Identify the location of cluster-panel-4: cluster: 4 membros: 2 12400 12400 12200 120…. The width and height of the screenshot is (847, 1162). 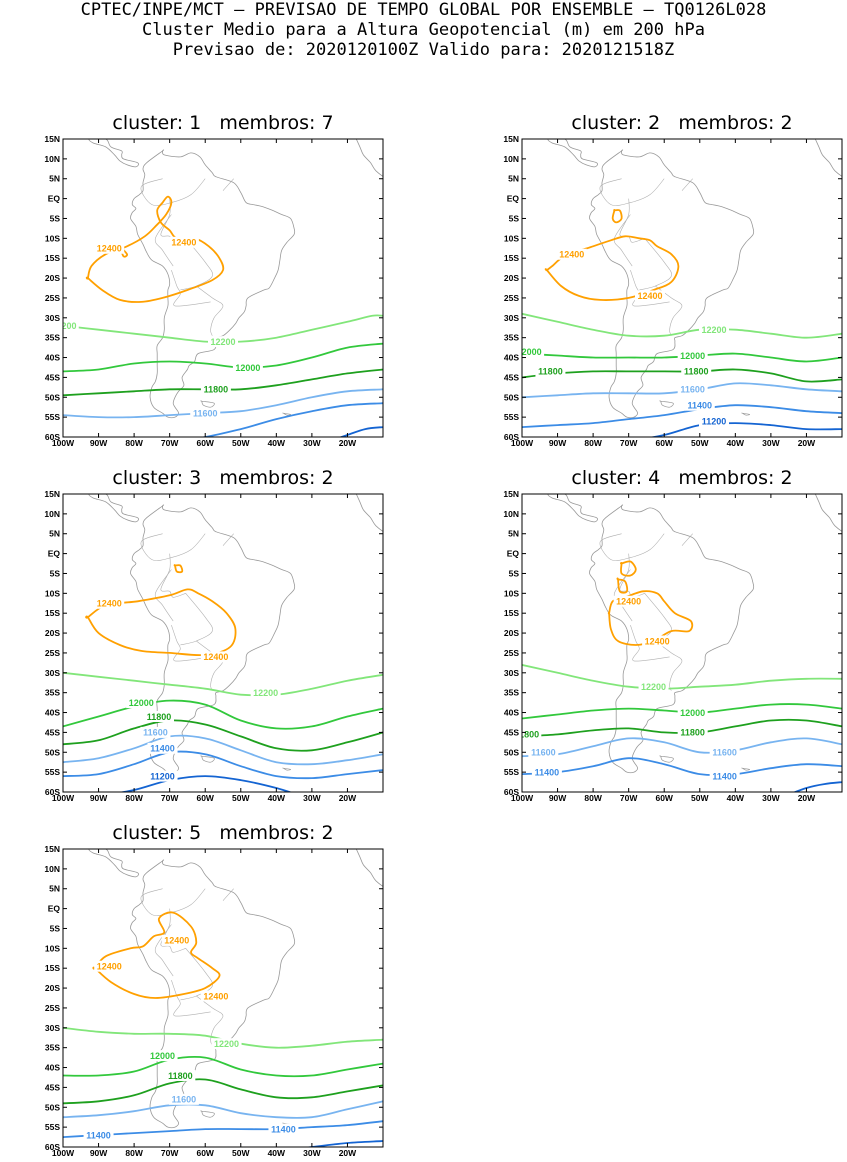
(651, 637).